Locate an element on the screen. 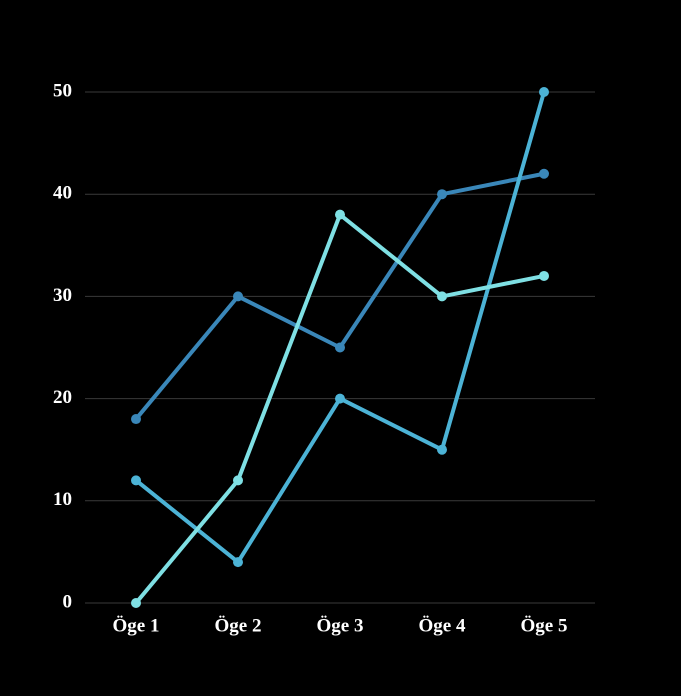 Image resolution: width=681 pixels, height=696 pixels. x-tick-label: Öge 3 is located at coordinates (340, 625).